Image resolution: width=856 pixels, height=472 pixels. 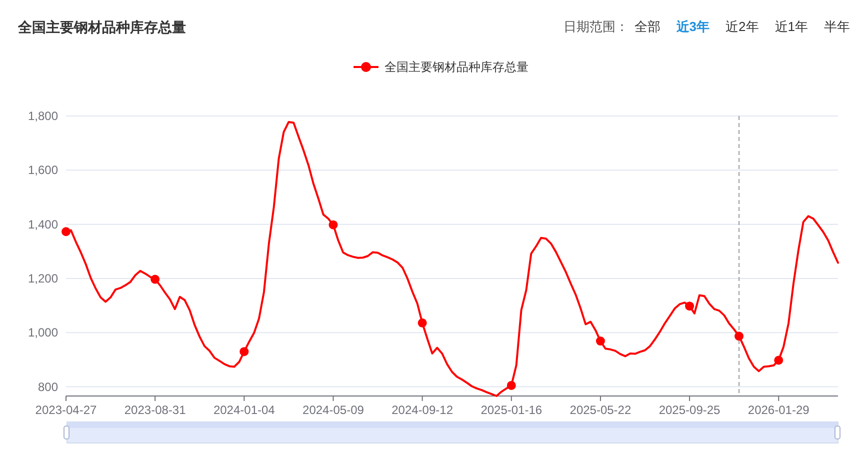 What do you see at coordinates (102, 27) in the screenshot?
I see `title: 全国主要钢材品种库存总量` at bounding box center [102, 27].